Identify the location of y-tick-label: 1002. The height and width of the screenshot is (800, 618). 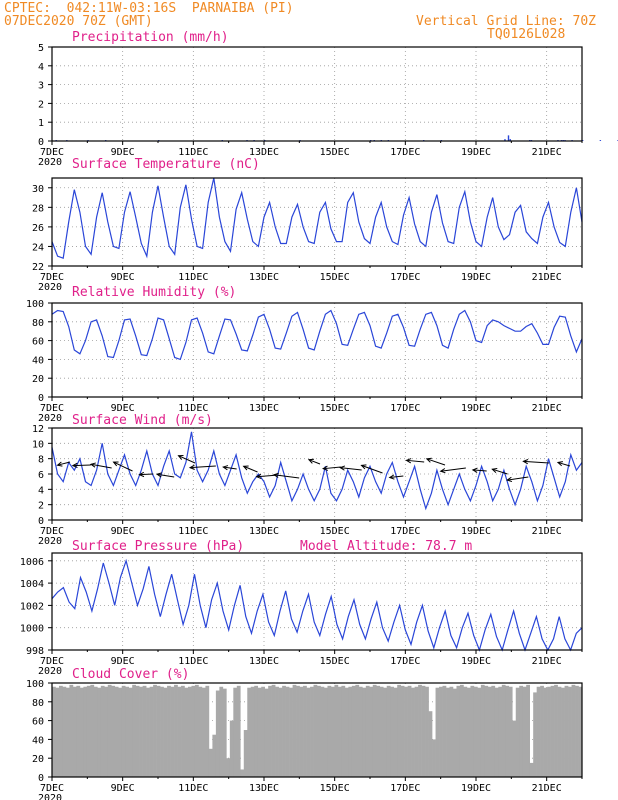
(32, 606).